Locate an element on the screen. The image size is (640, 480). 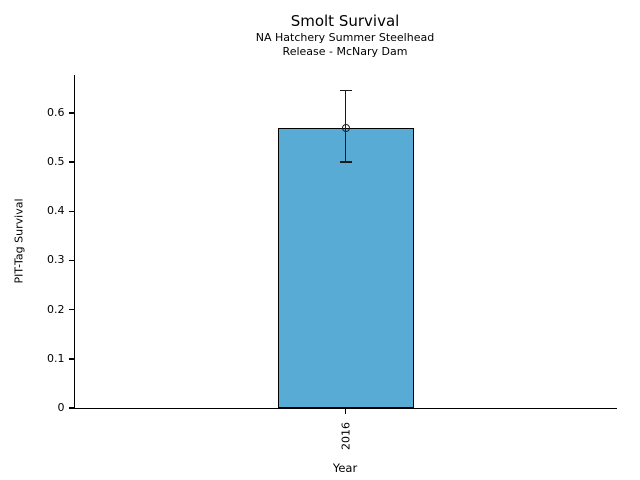
x-tick-mark is located at coordinates (345, 411).